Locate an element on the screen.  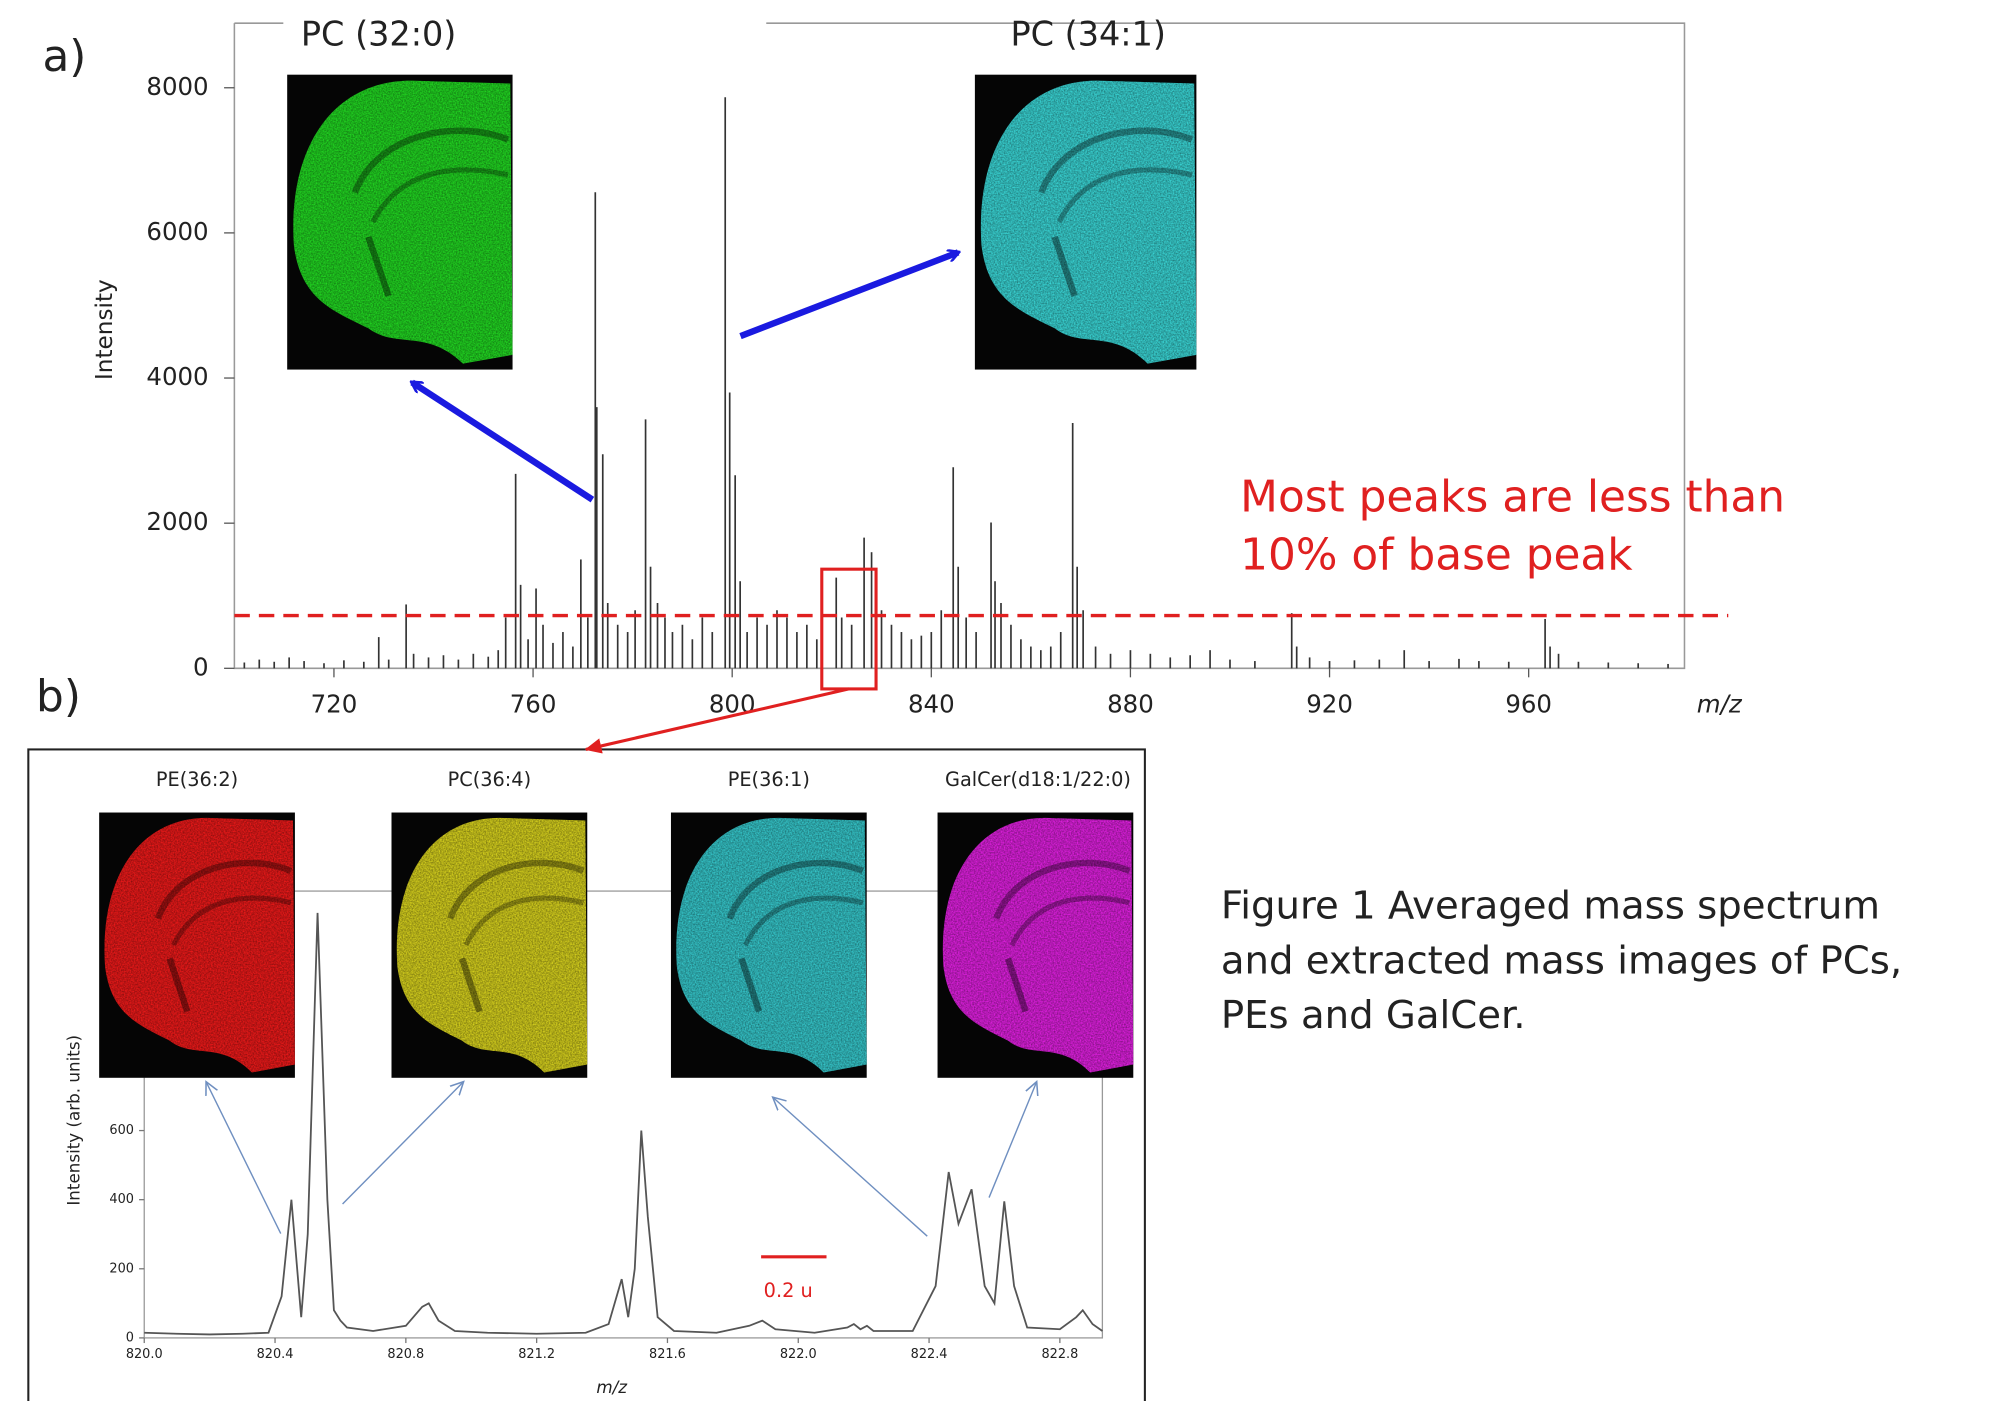
x-tick-label: 820.8 is located at coordinates (405, 1354).